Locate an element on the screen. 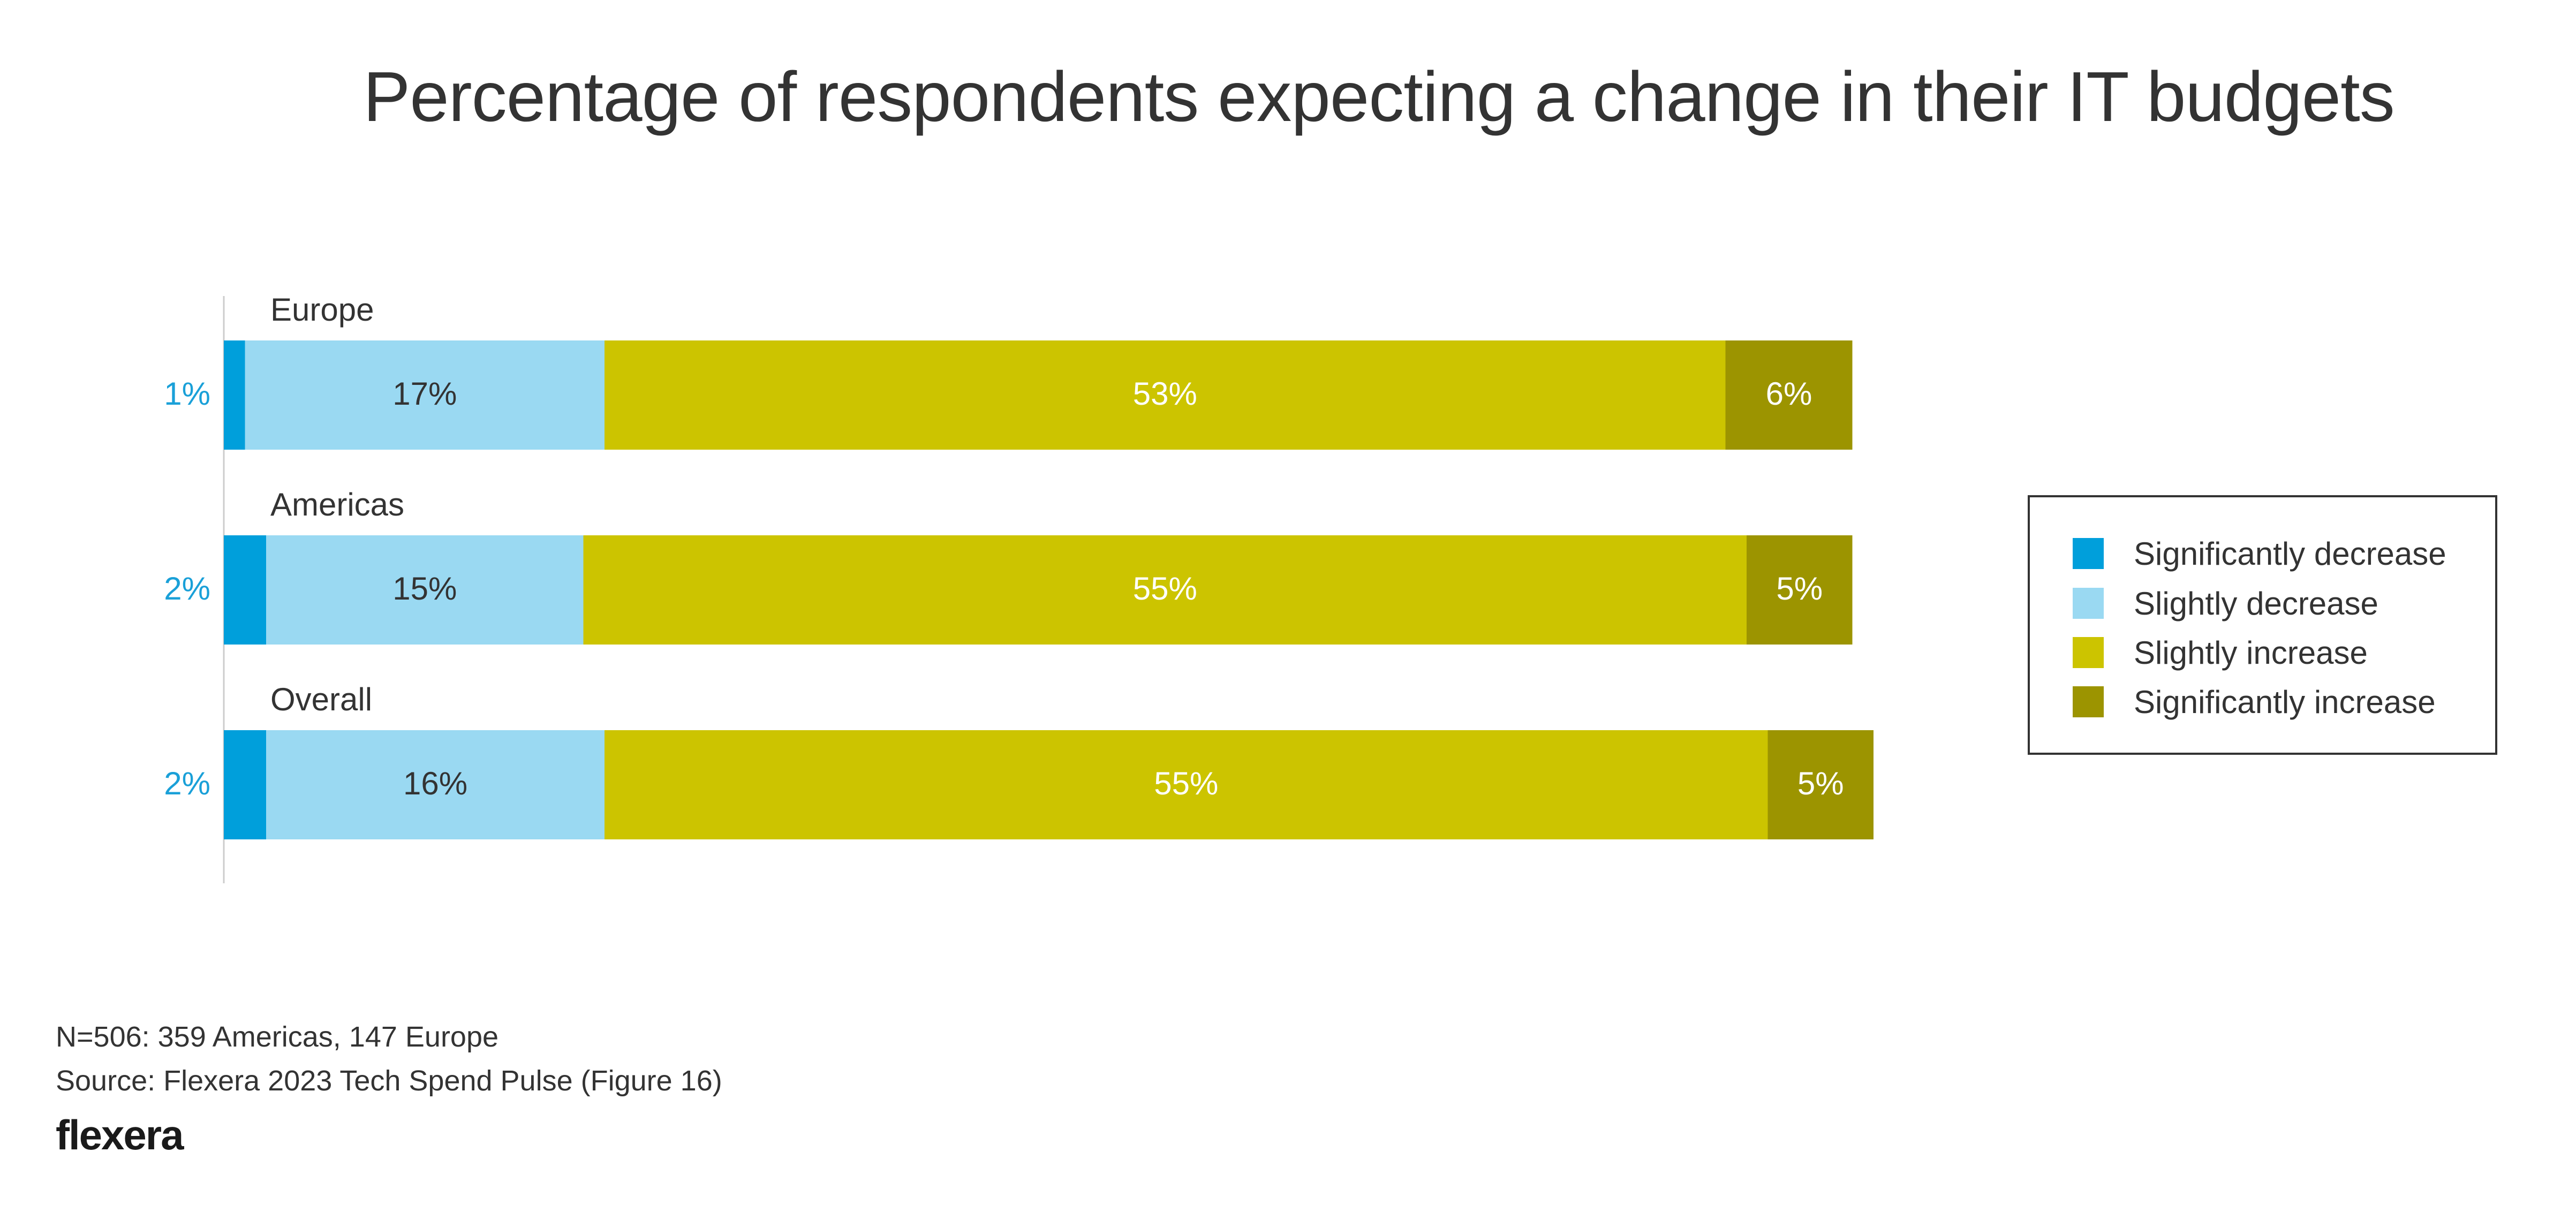 The image size is (2576, 1205). data-label: 17% is located at coordinates (424, 394).